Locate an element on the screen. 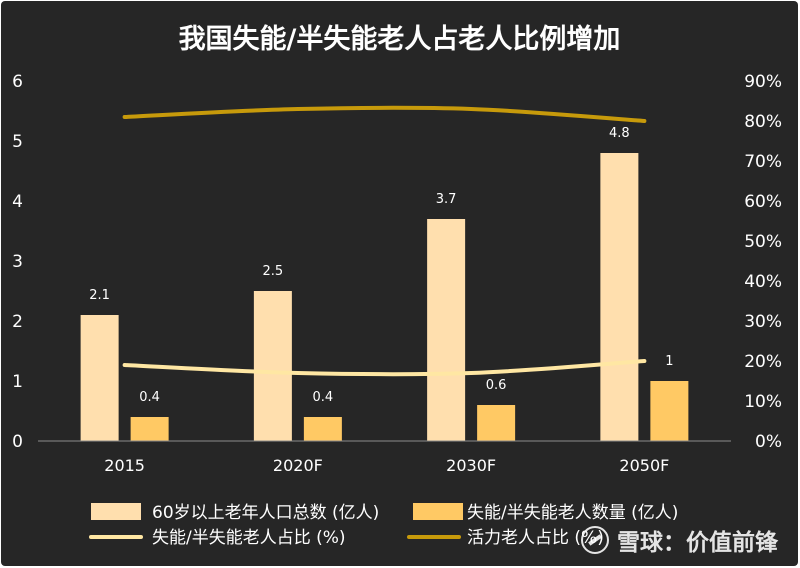  y-right-tick-label-40pct: 40% is located at coordinates (763, 282).